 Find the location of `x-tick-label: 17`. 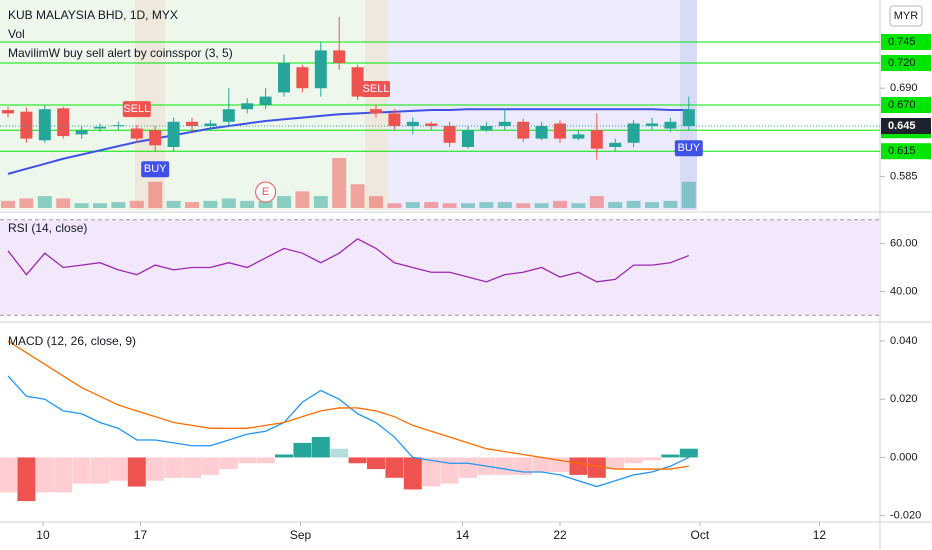

x-tick-label: 17 is located at coordinates (141, 535).